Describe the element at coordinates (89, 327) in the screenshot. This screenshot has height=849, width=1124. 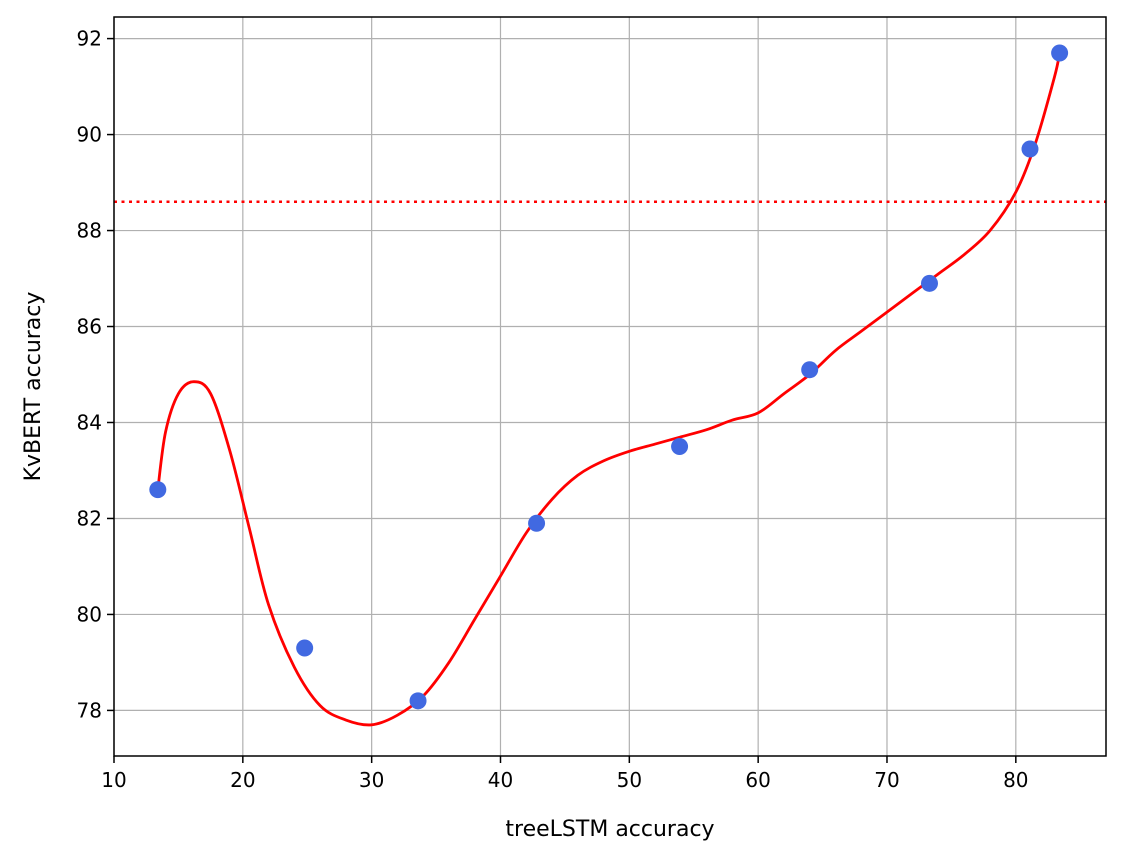
I see `y-tick-label: 86` at that location.